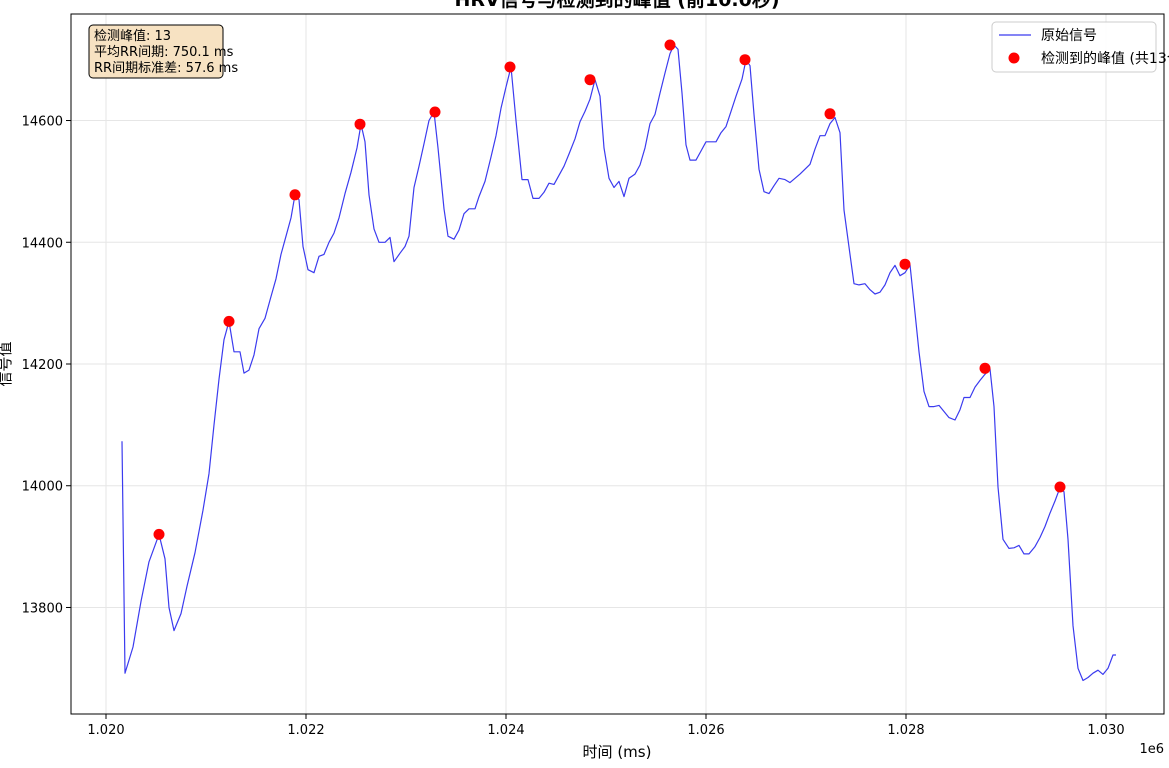 The width and height of the screenshot is (1169, 768). I want to click on stats-peak-count: 检测峰值: 13, so click(132, 36).